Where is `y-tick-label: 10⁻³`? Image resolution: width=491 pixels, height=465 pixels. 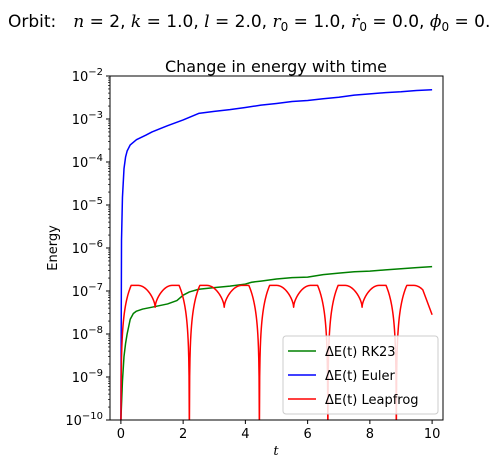 y-tick-label: 10⁻³ is located at coordinates (87, 119).